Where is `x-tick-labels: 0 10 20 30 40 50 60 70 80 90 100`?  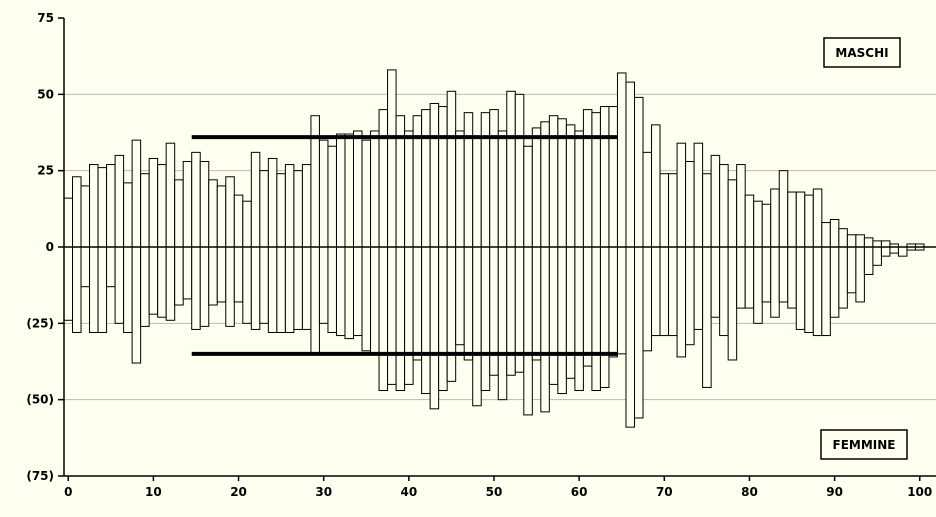
x-tick-labels: 0 10 20 30 40 50 60 70 80 90 100 is located at coordinates (498, 492).